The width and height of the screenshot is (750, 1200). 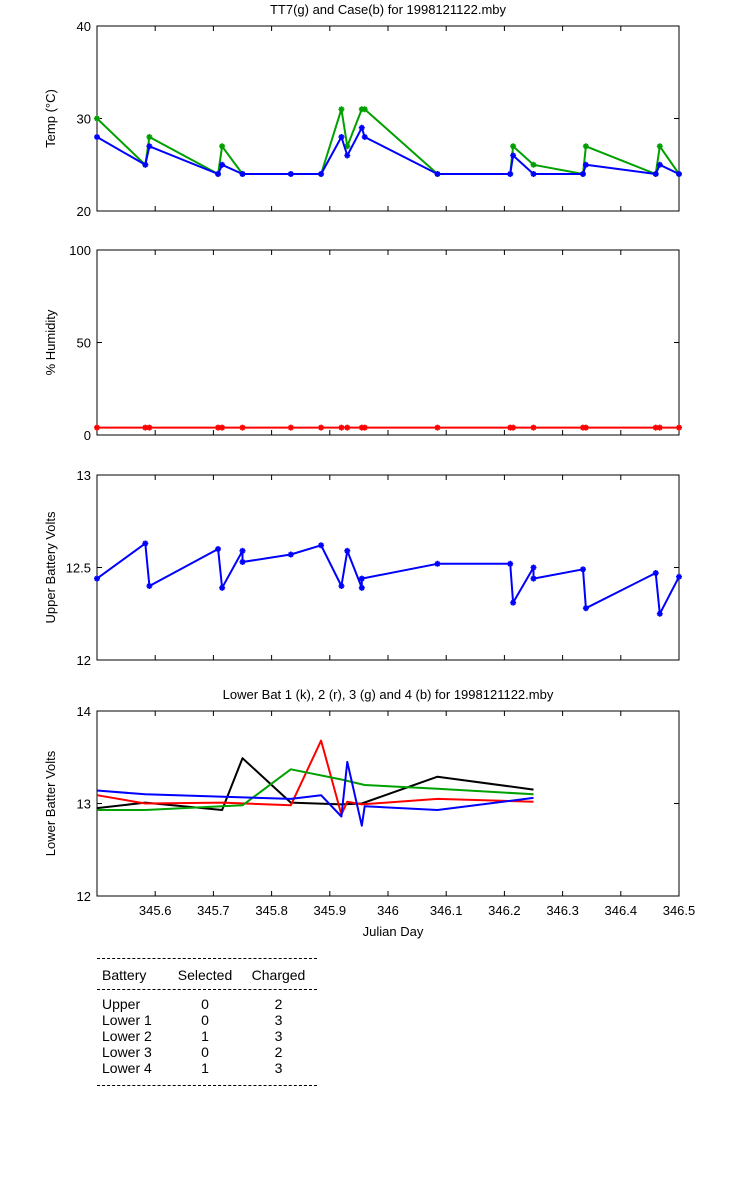 What do you see at coordinates (155, 910) in the screenshot?
I see `x-tick-label: 345.6` at bounding box center [155, 910].